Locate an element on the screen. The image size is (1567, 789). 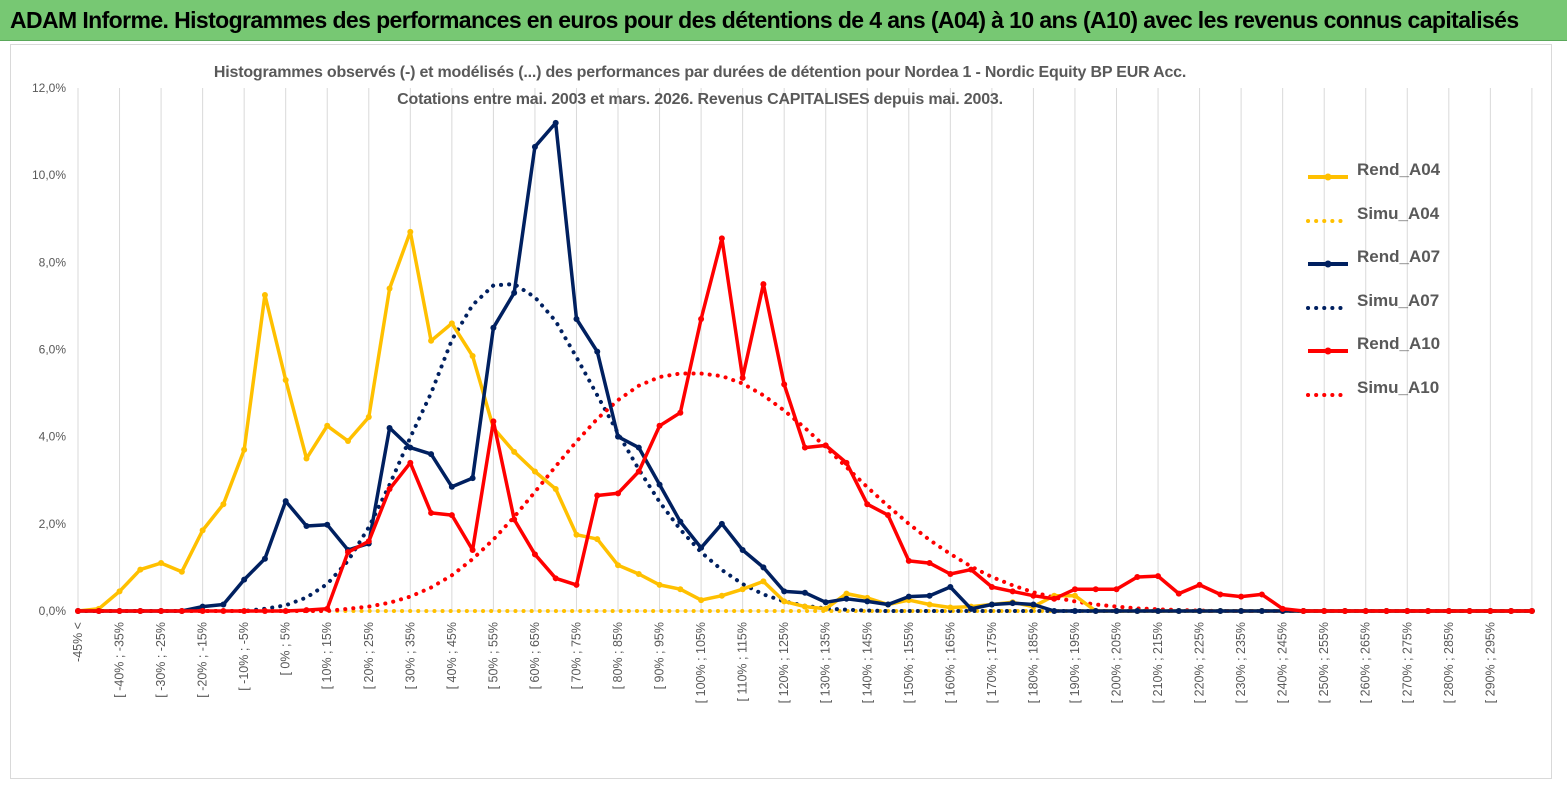
x-tick-label: [ -10% ; -5% is located at coordinates (244, 656).